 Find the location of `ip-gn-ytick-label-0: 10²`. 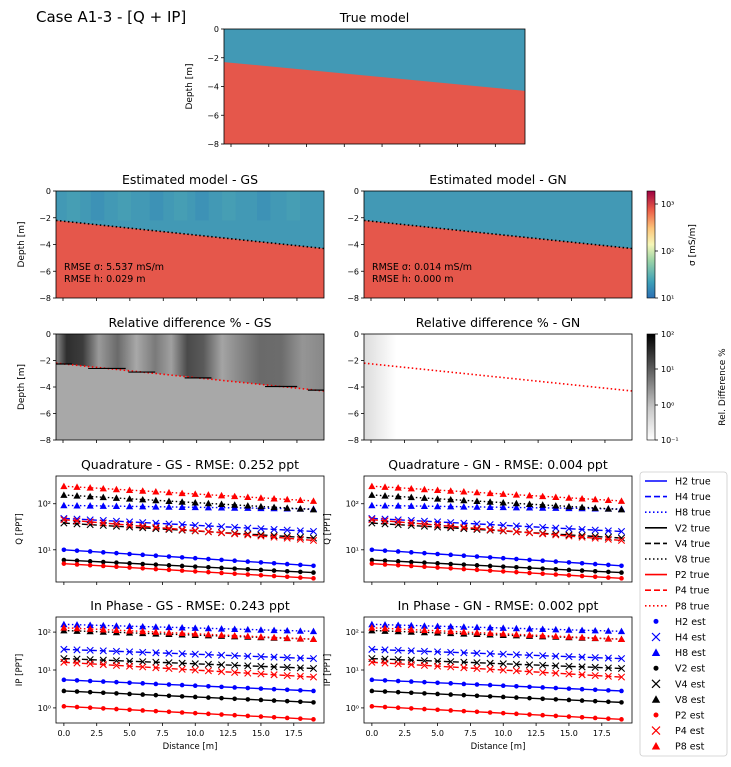

ip-gn-ytick-label-0: 10² is located at coordinates (352, 632).